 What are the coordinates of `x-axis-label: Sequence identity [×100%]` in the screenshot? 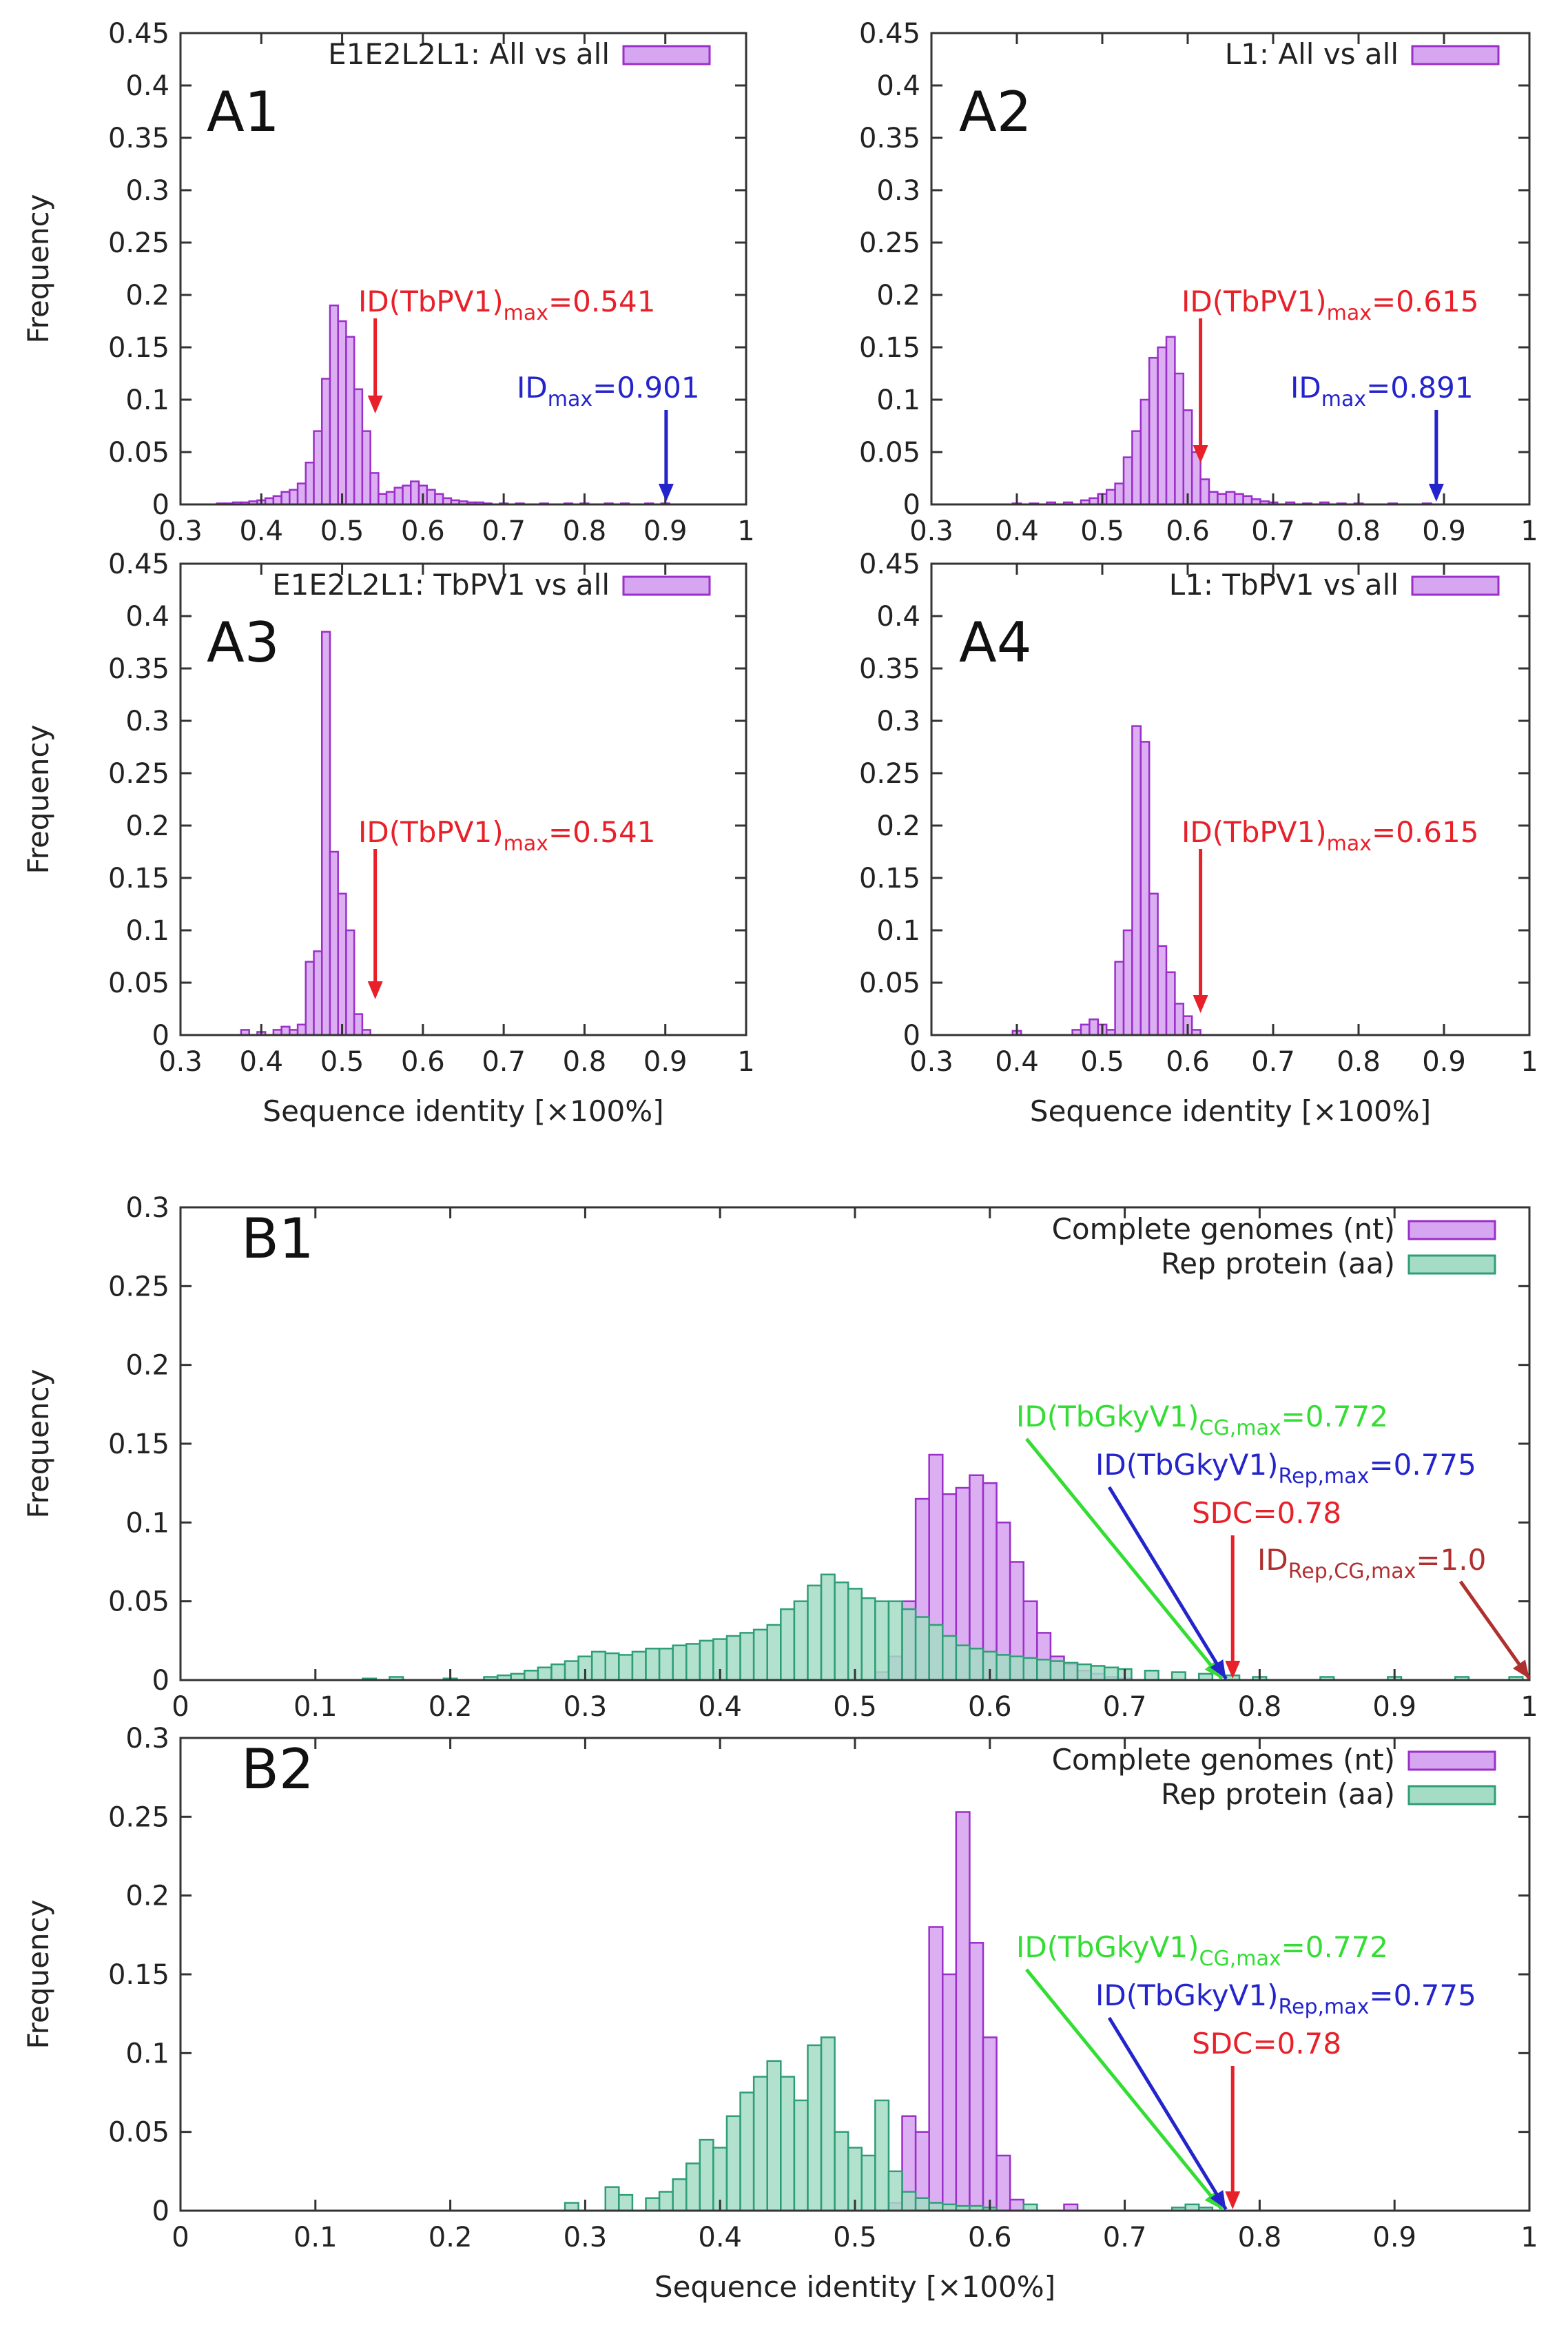 It's located at (1230, 1111).